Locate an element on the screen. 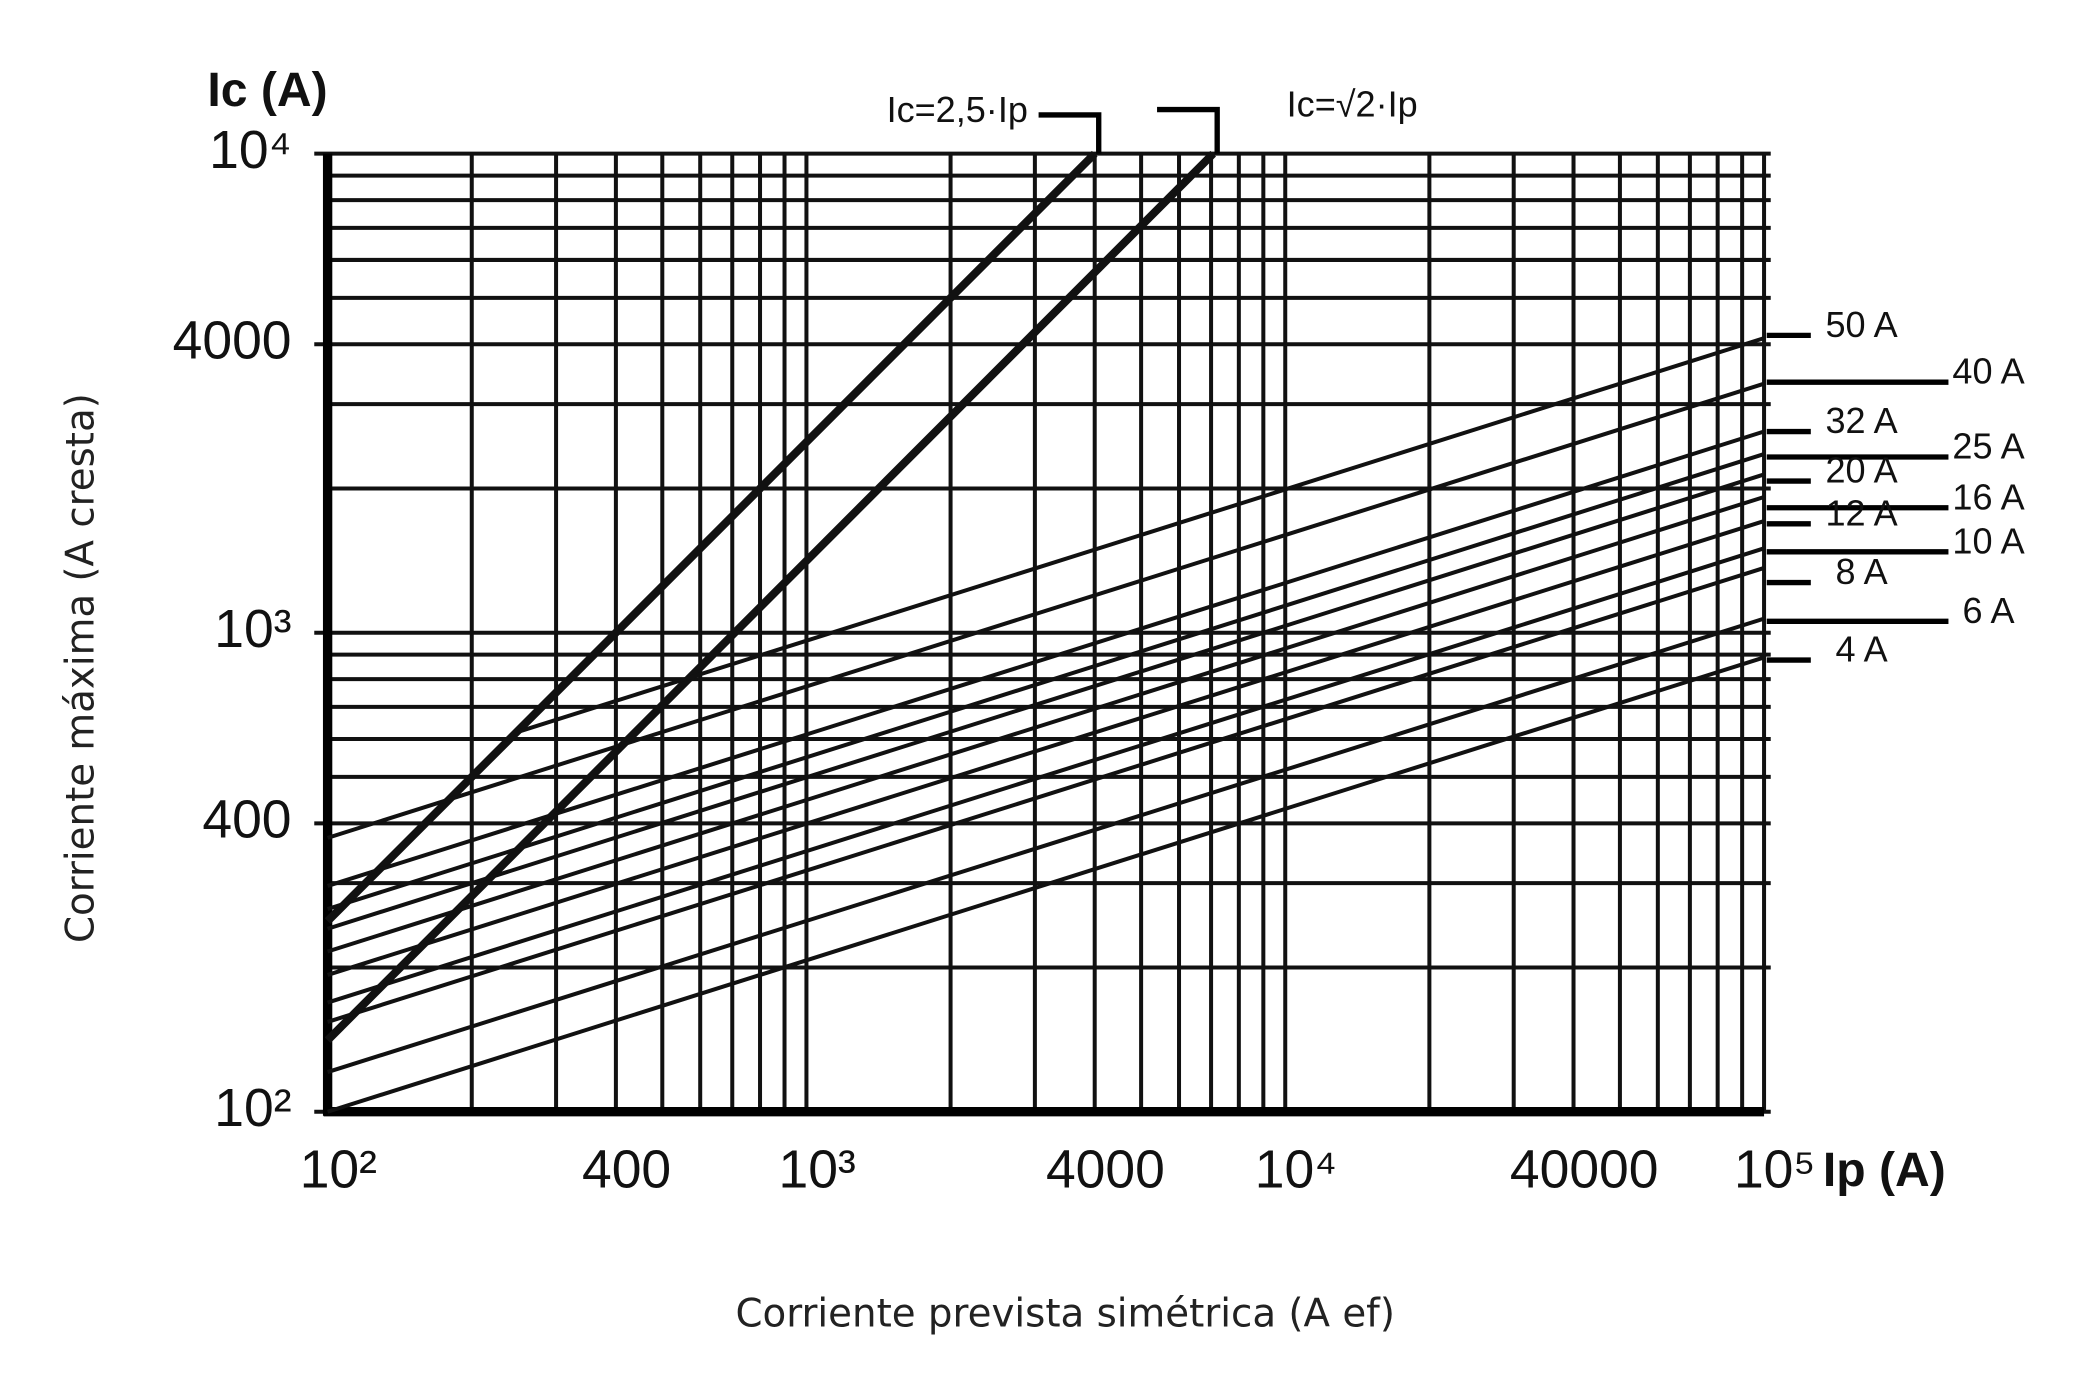  series-label: 6 A is located at coordinates (1988, 610).